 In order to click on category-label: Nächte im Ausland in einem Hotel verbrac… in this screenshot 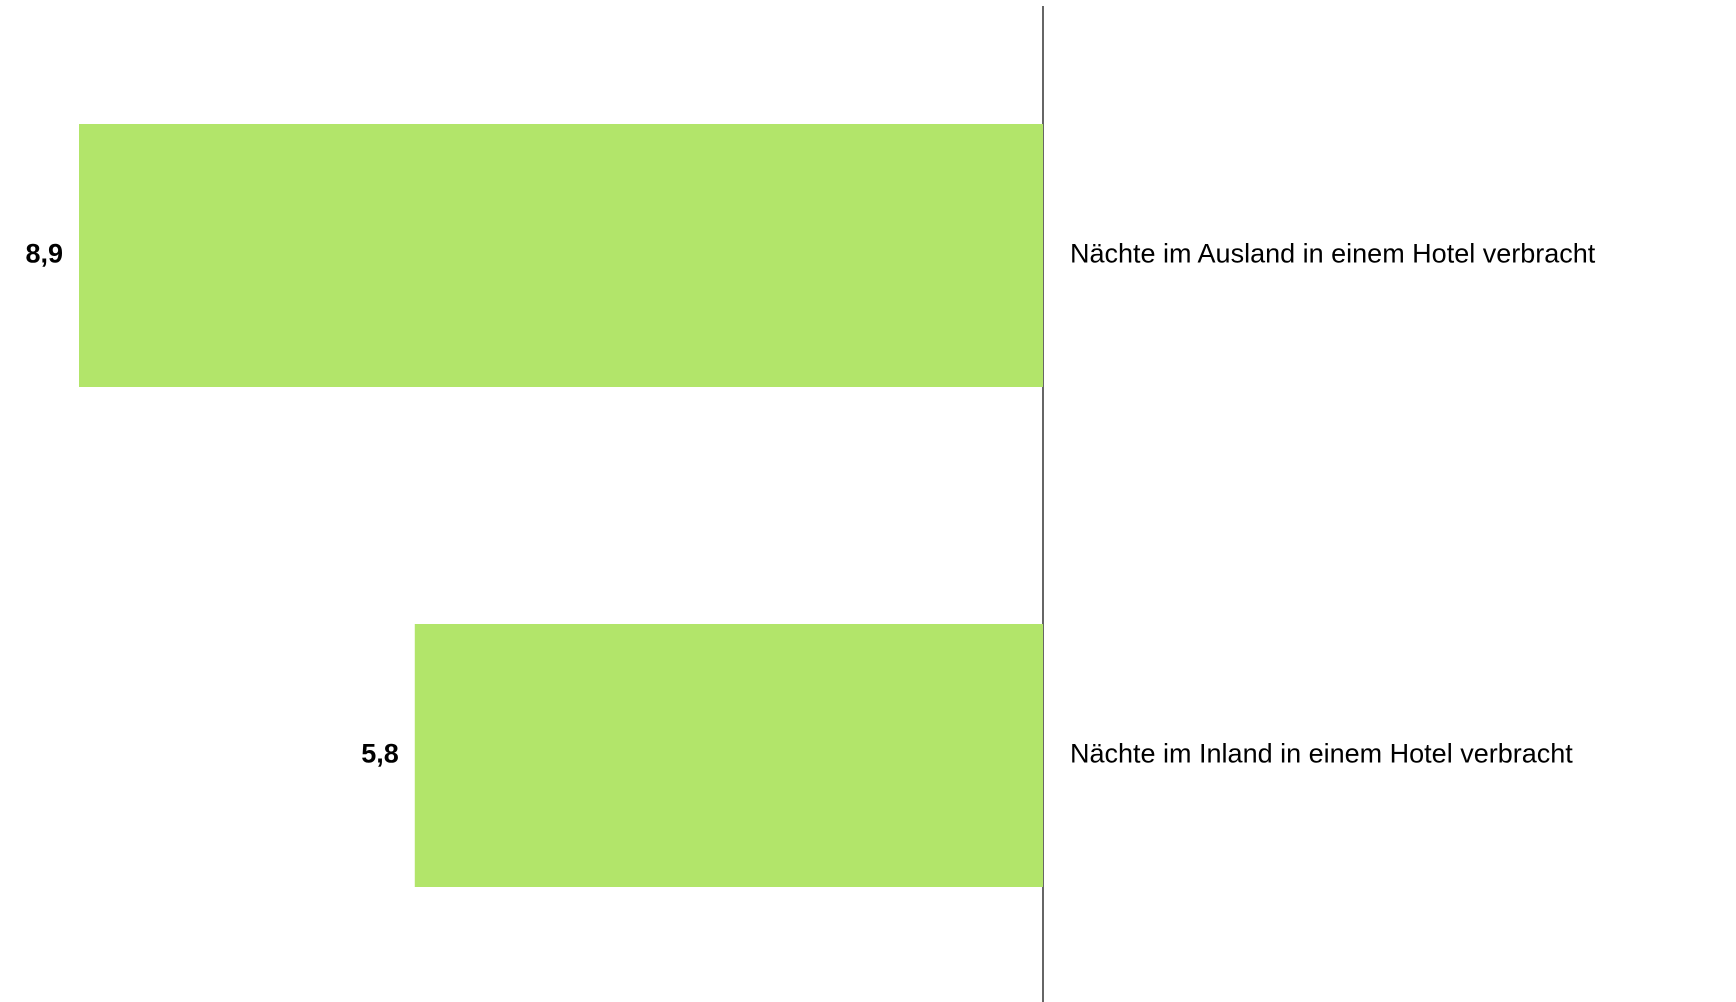, I will do `click(1333, 254)`.